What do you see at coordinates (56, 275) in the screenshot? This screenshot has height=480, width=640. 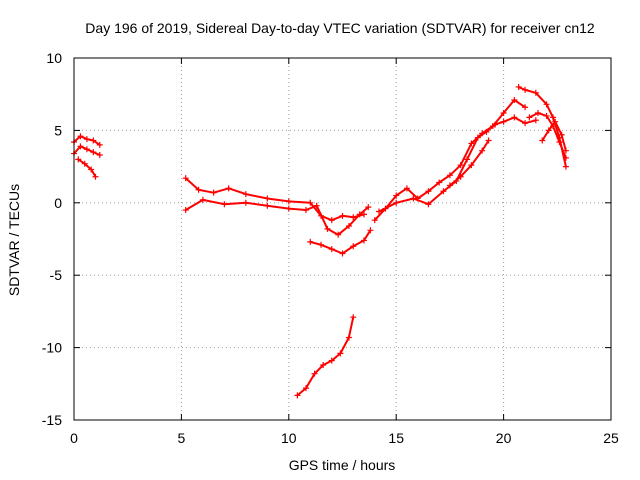 I see `y-tick-label: -5` at bounding box center [56, 275].